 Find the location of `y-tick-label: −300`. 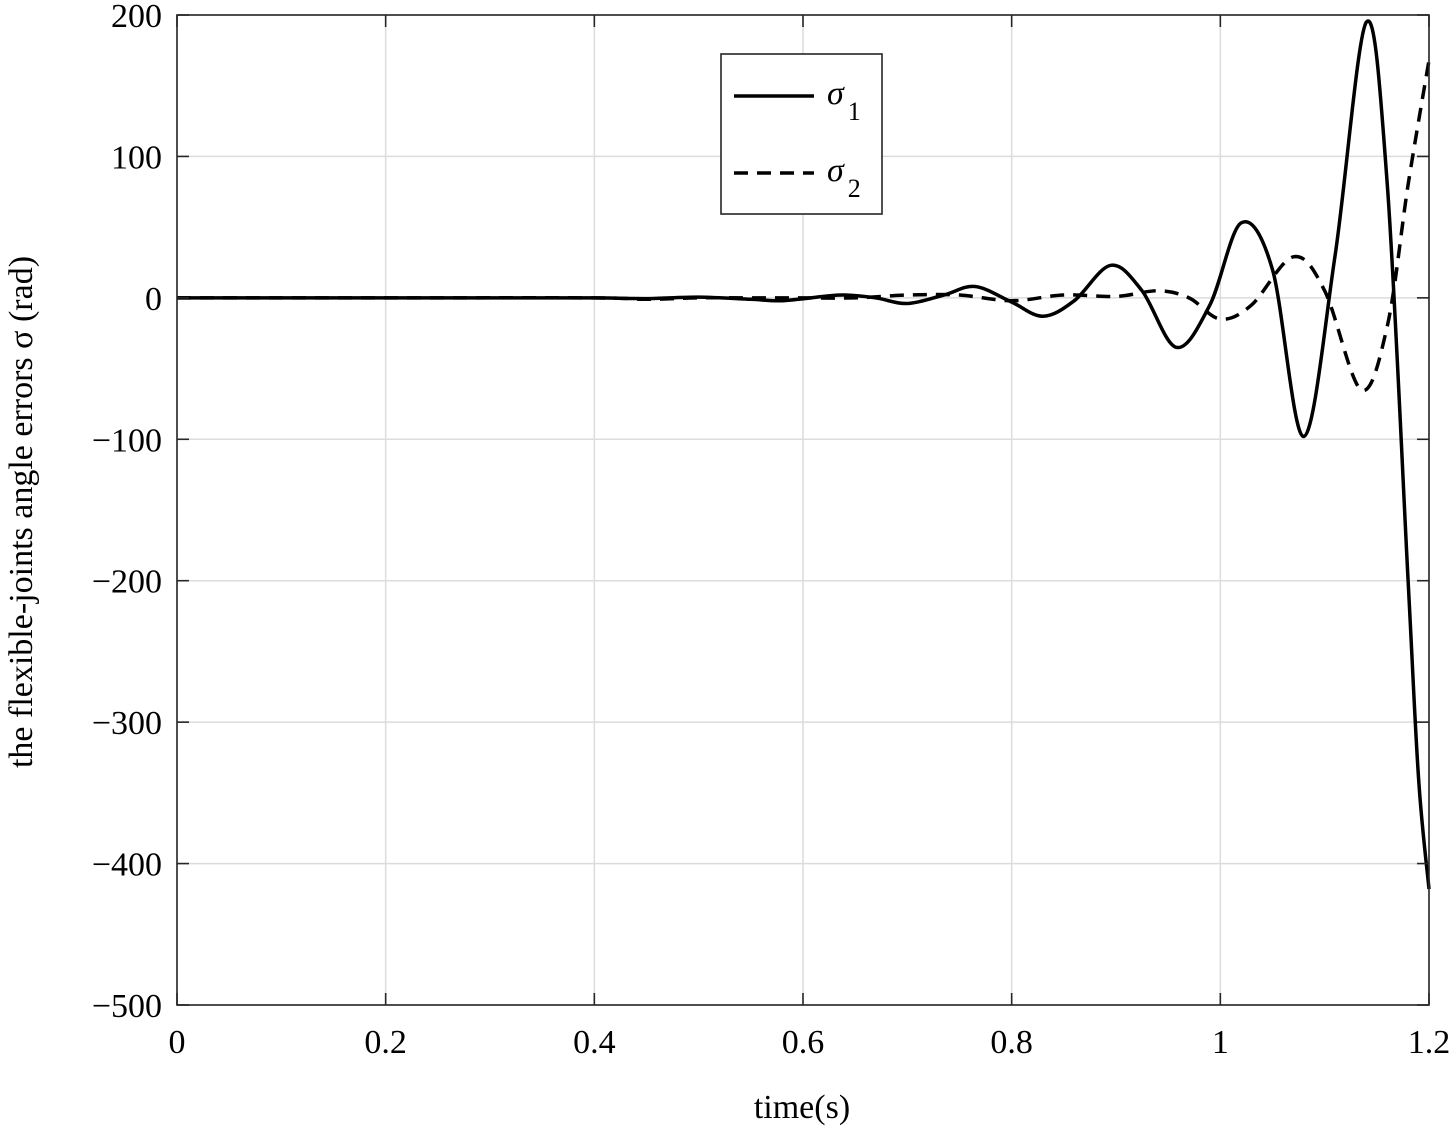

y-tick-label: −300 is located at coordinates (127, 723).